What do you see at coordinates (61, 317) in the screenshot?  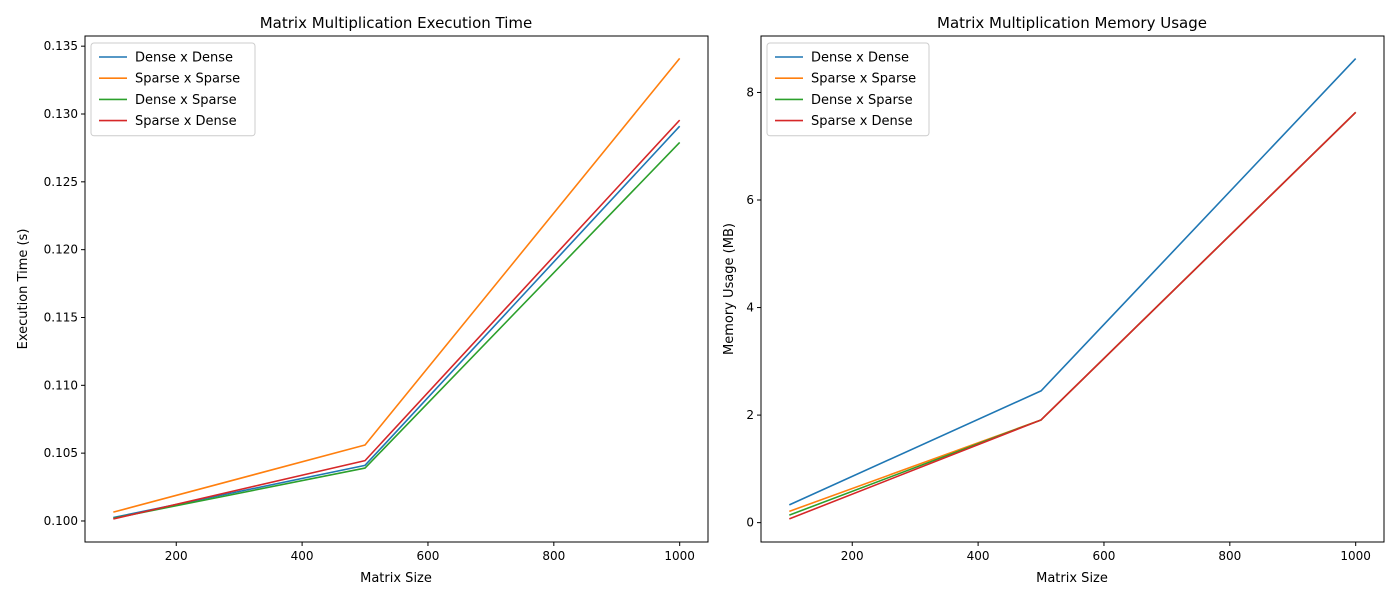 I see `y-tick-label: 0.115` at bounding box center [61, 317].